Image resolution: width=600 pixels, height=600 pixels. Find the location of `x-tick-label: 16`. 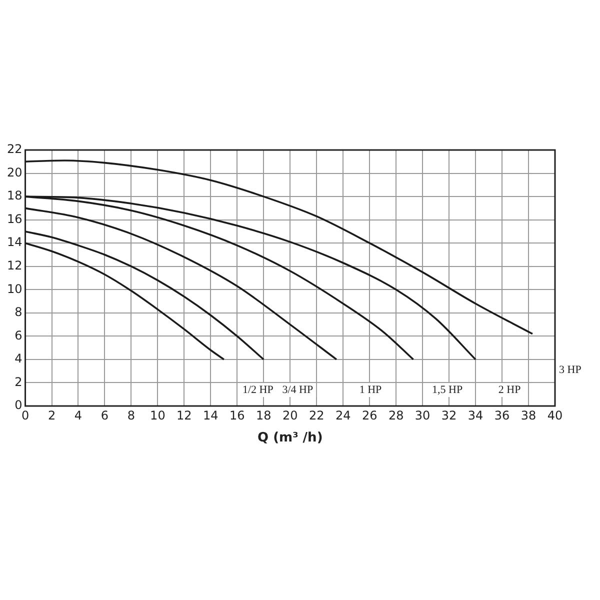

x-tick-label: 16 is located at coordinates (237, 415).